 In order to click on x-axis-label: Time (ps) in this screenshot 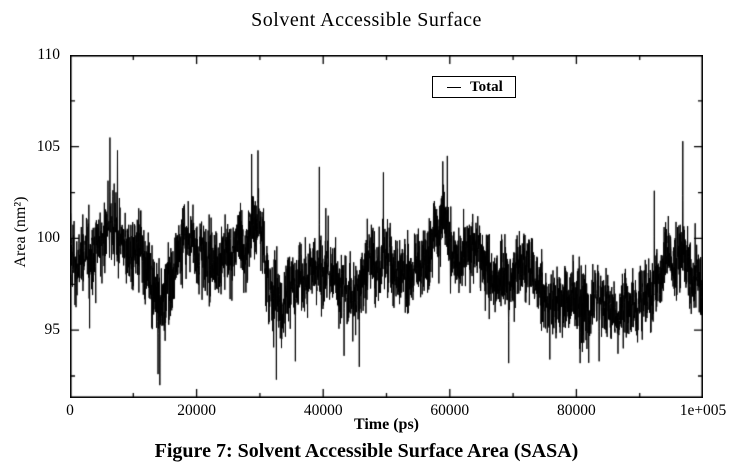, I will do `click(386, 424)`.